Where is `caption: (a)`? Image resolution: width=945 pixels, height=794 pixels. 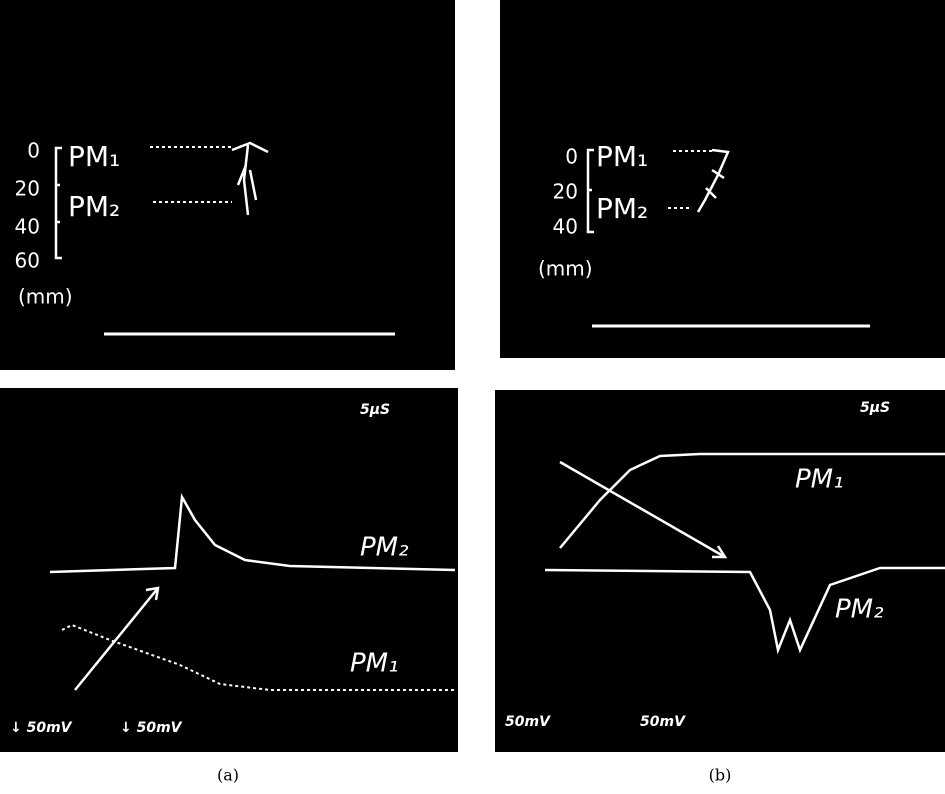 caption: (a) is located at coordinates (228, 775).